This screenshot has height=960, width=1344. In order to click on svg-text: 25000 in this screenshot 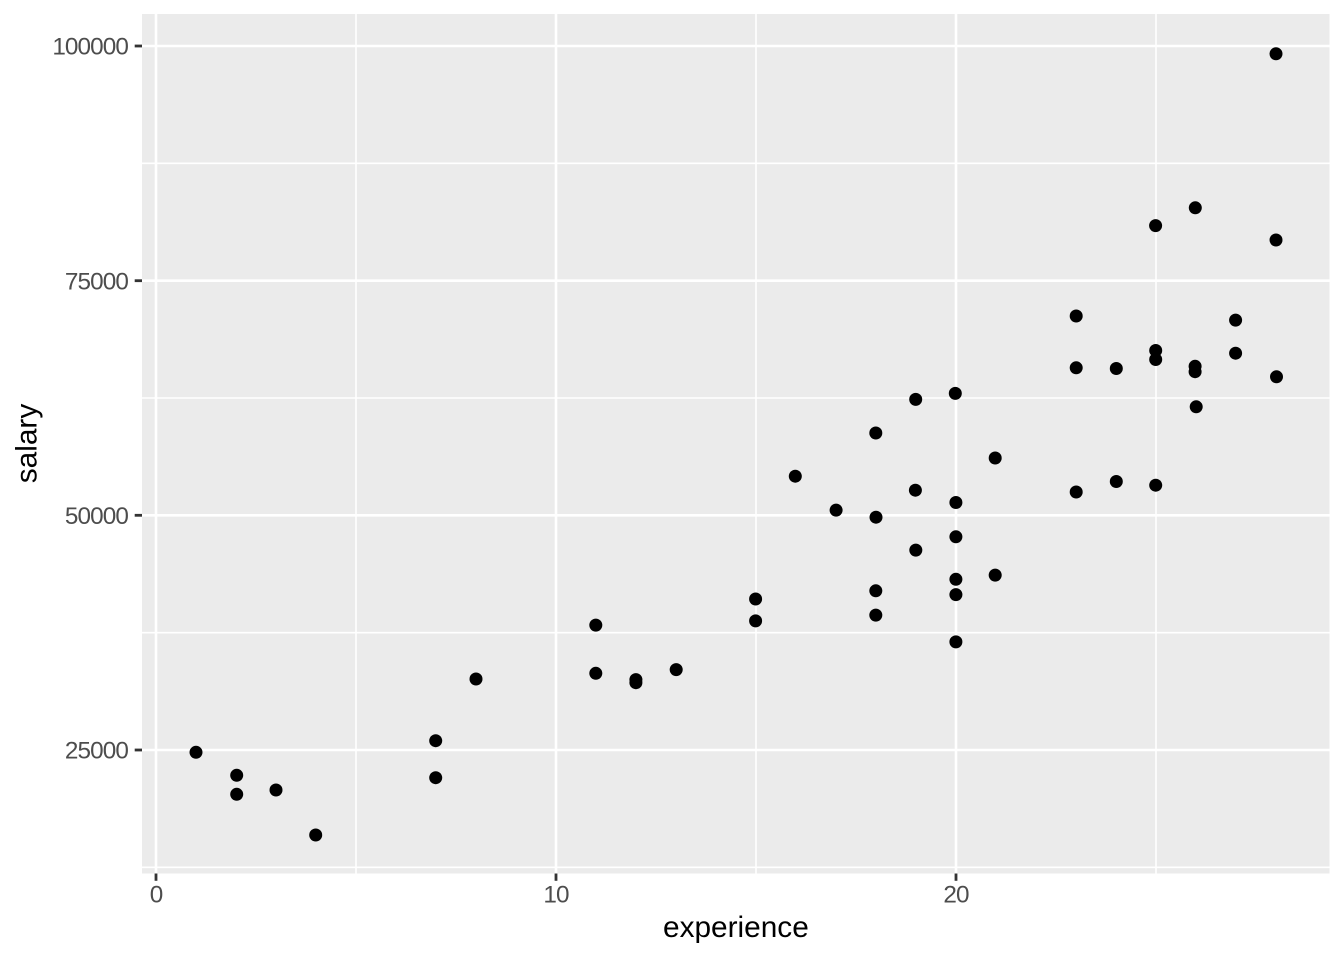, I will do `click(96, 751)`.